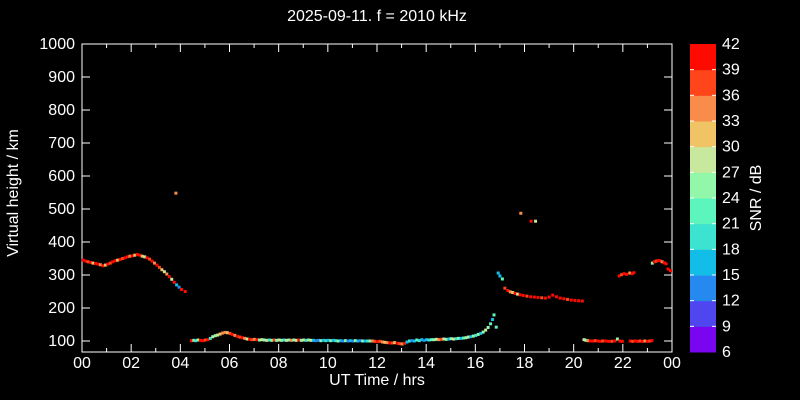  I want to click on svg-text: 800, so click(61, 110).